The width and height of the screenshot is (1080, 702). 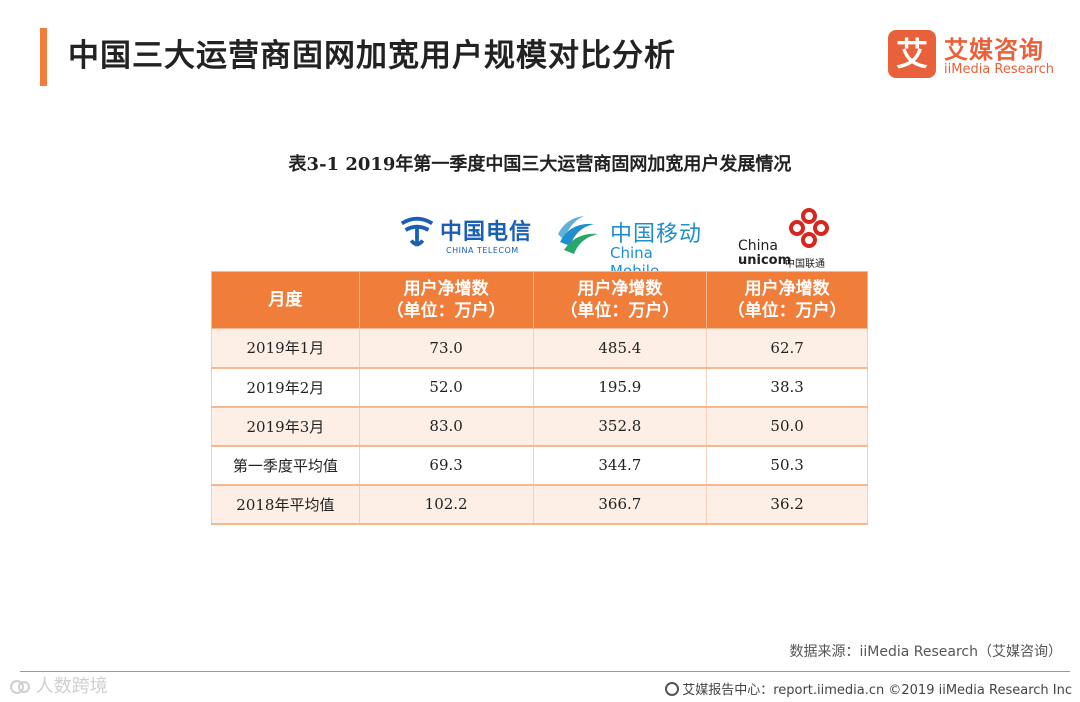 What do you see at coordinates (620, 465) in the screenshot?
I see `cell-mobile: 344.7` at bounding box center [620, 465].